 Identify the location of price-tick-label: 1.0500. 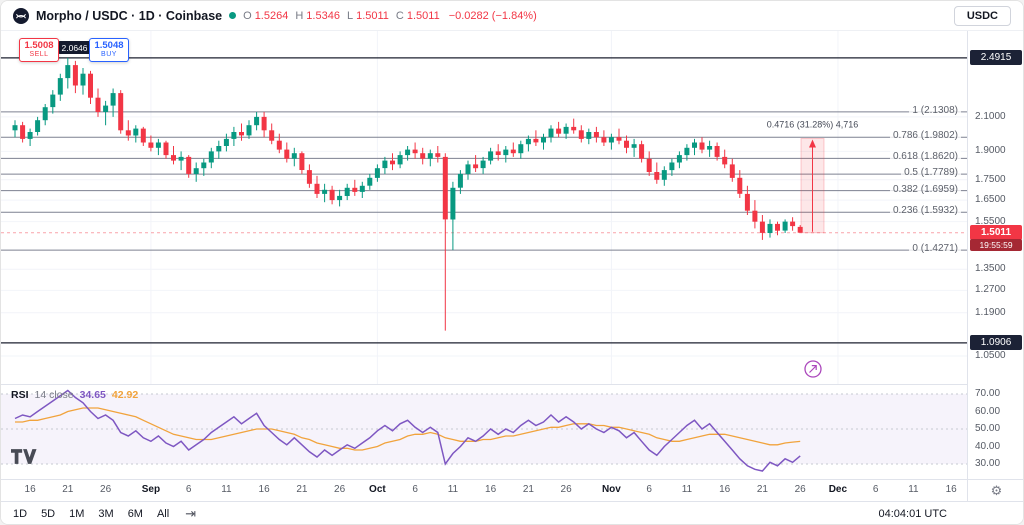
(990, 355).